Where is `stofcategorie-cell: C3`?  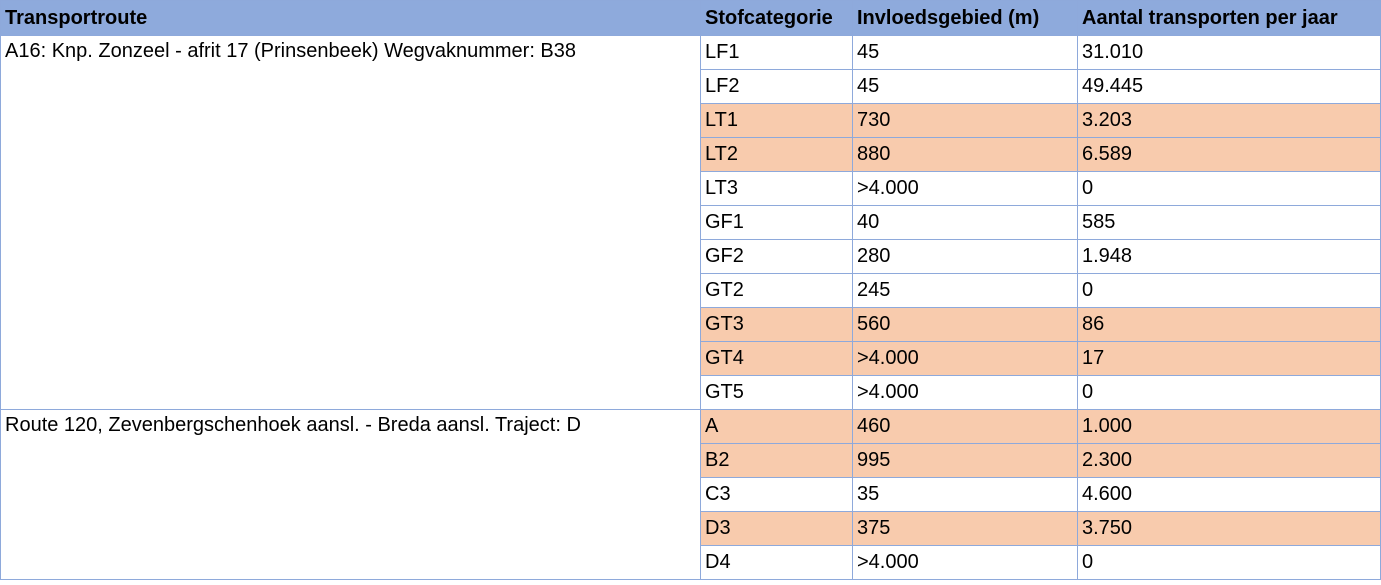
stofcategorie-cell: C3 is located at coordinates (776, 494).